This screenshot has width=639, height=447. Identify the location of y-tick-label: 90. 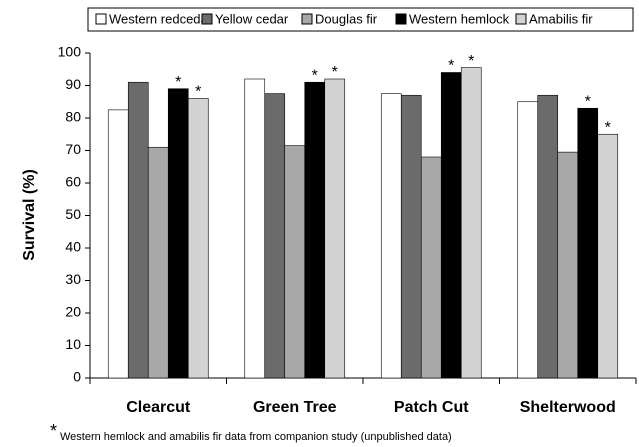
(73, 84).